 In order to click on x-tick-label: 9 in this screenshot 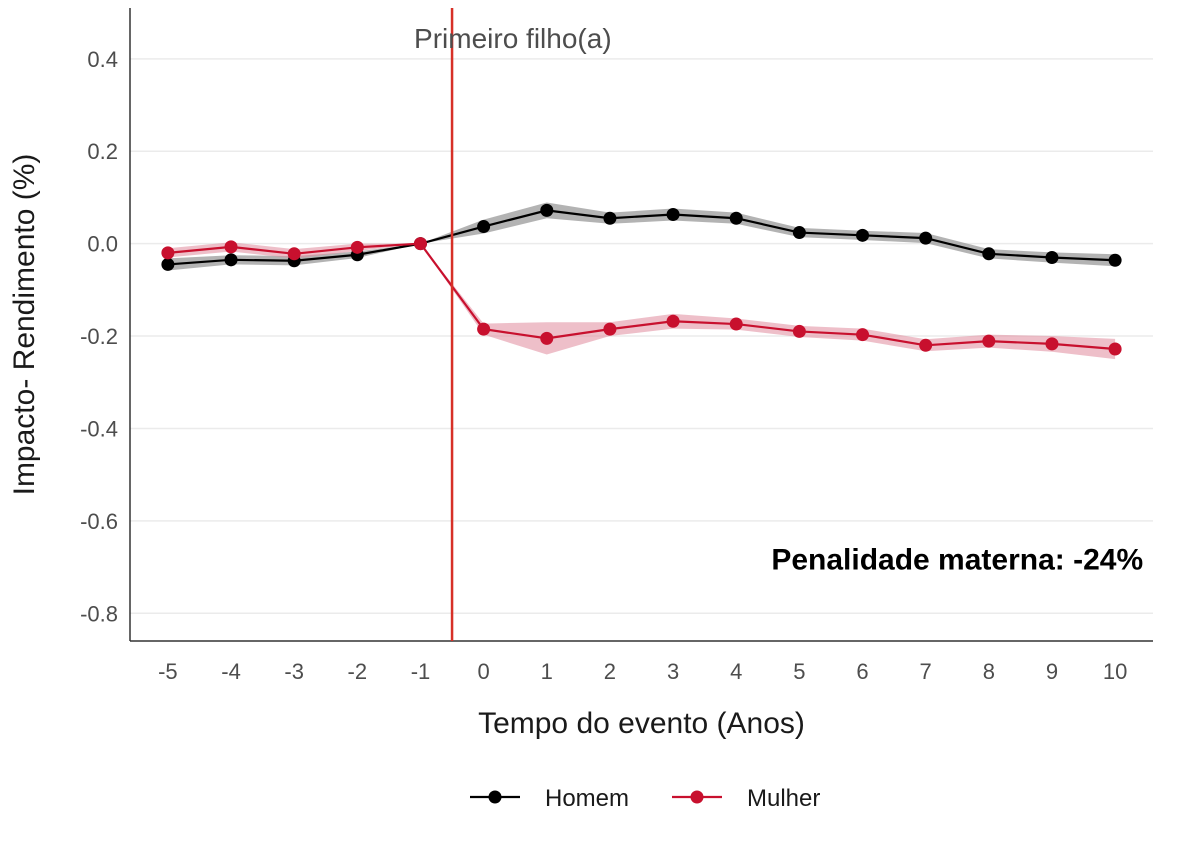, I will do `click(1052, 671)`.